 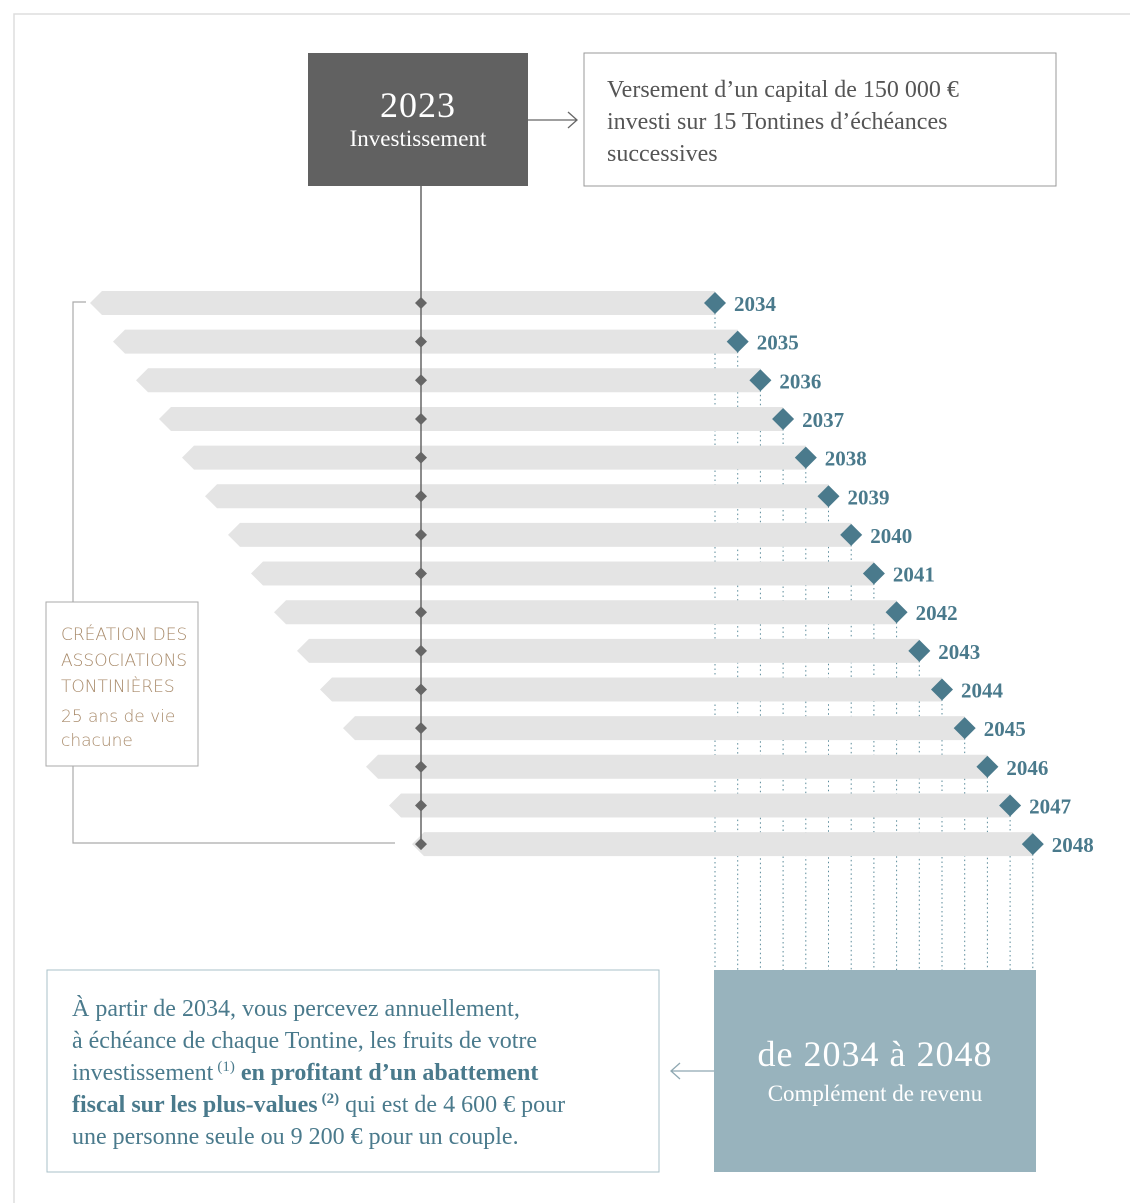 I want to click on paragraph-box, so click(x=353, y=1071).